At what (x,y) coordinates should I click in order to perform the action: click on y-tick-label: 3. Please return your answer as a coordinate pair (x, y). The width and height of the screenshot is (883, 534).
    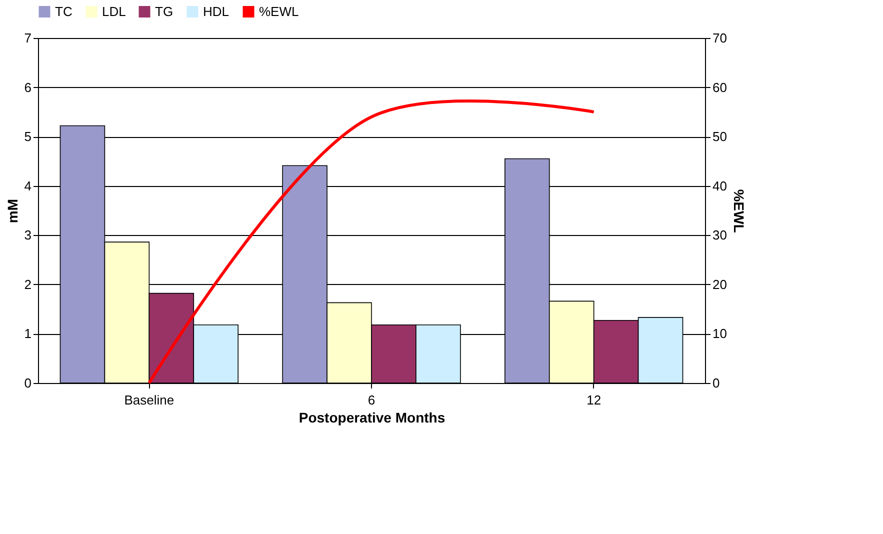
    Looking at the image, I should click on (28, 235).